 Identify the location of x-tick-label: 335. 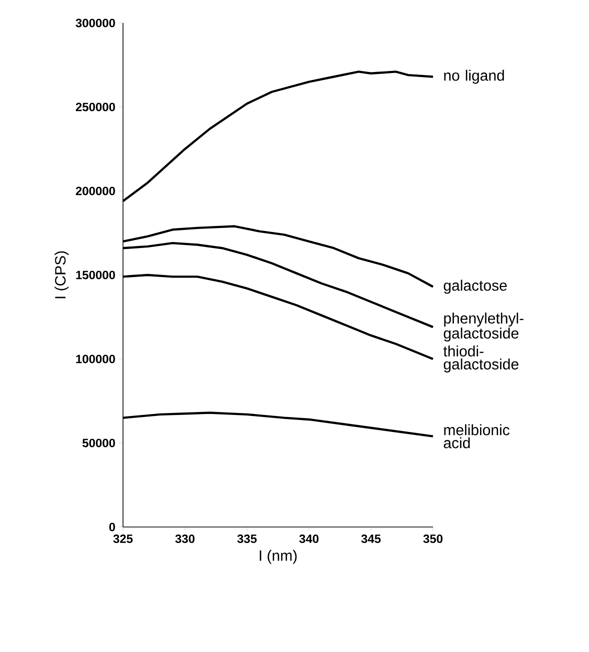
(247, 539).